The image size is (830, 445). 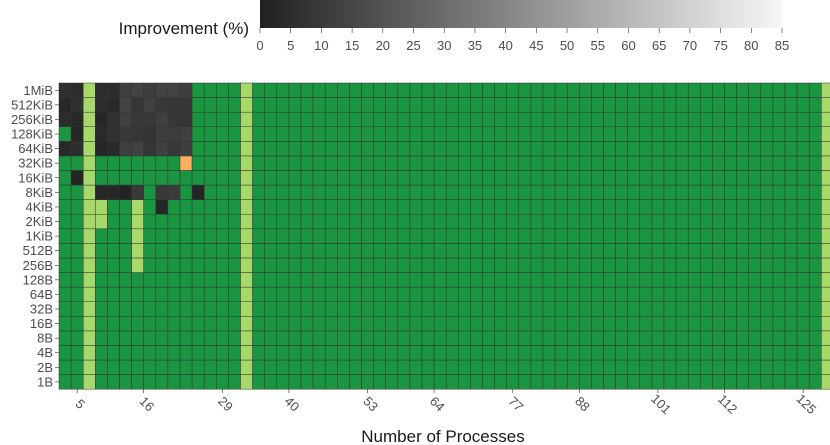 What do you see at coordinates (659, 45) in the screenshot?
I see `legend-tick-label: 65` at bounding box center [659, 45].